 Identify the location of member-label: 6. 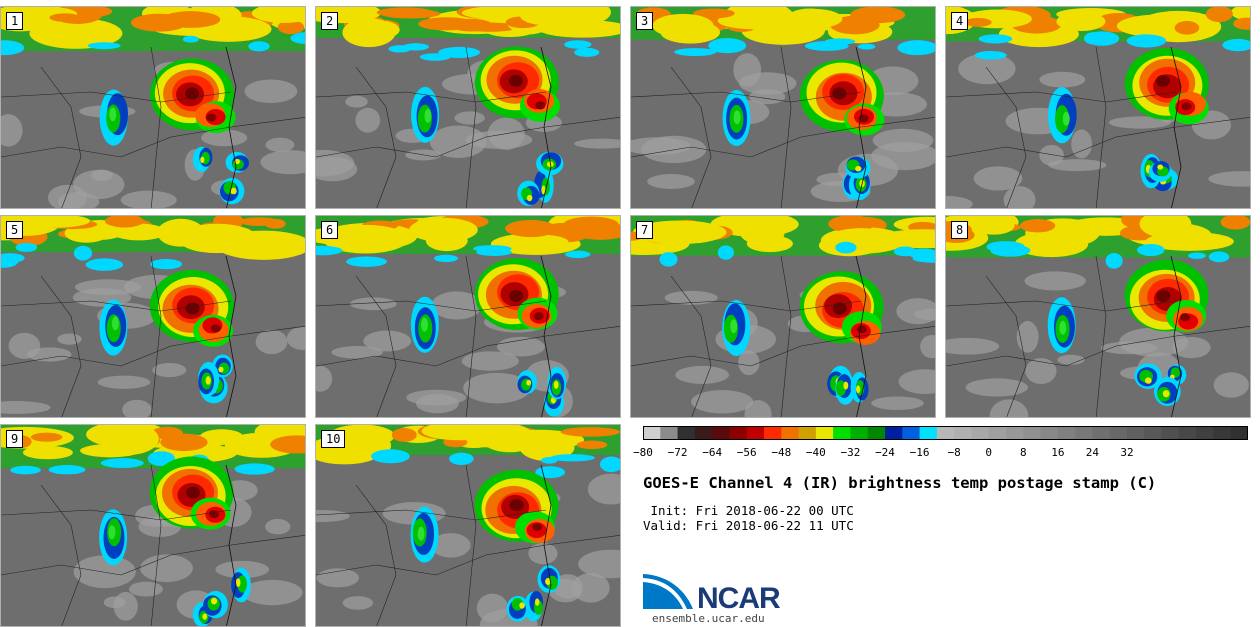
(330, 230).